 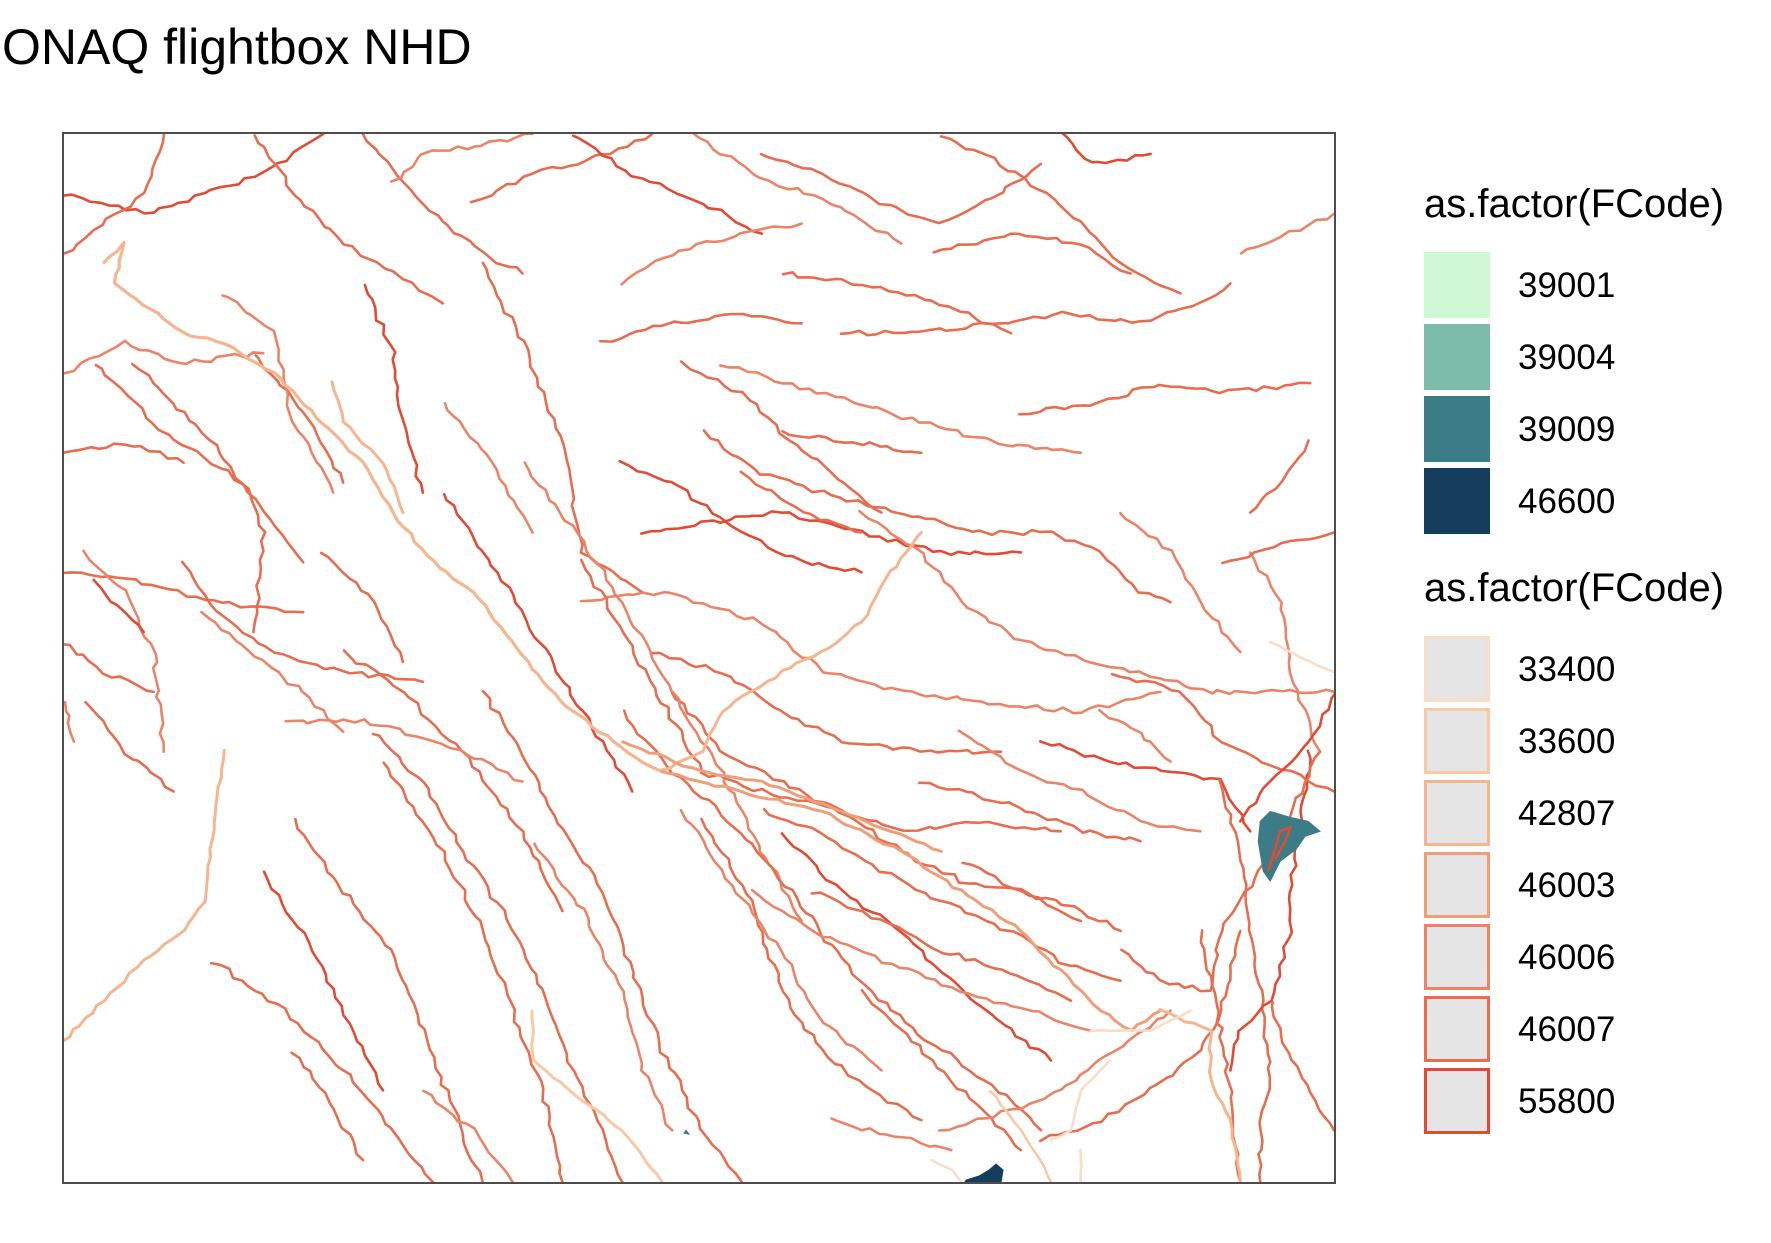 I want to click on legend-key-39009: 39009, so click(x=1597, y=430).